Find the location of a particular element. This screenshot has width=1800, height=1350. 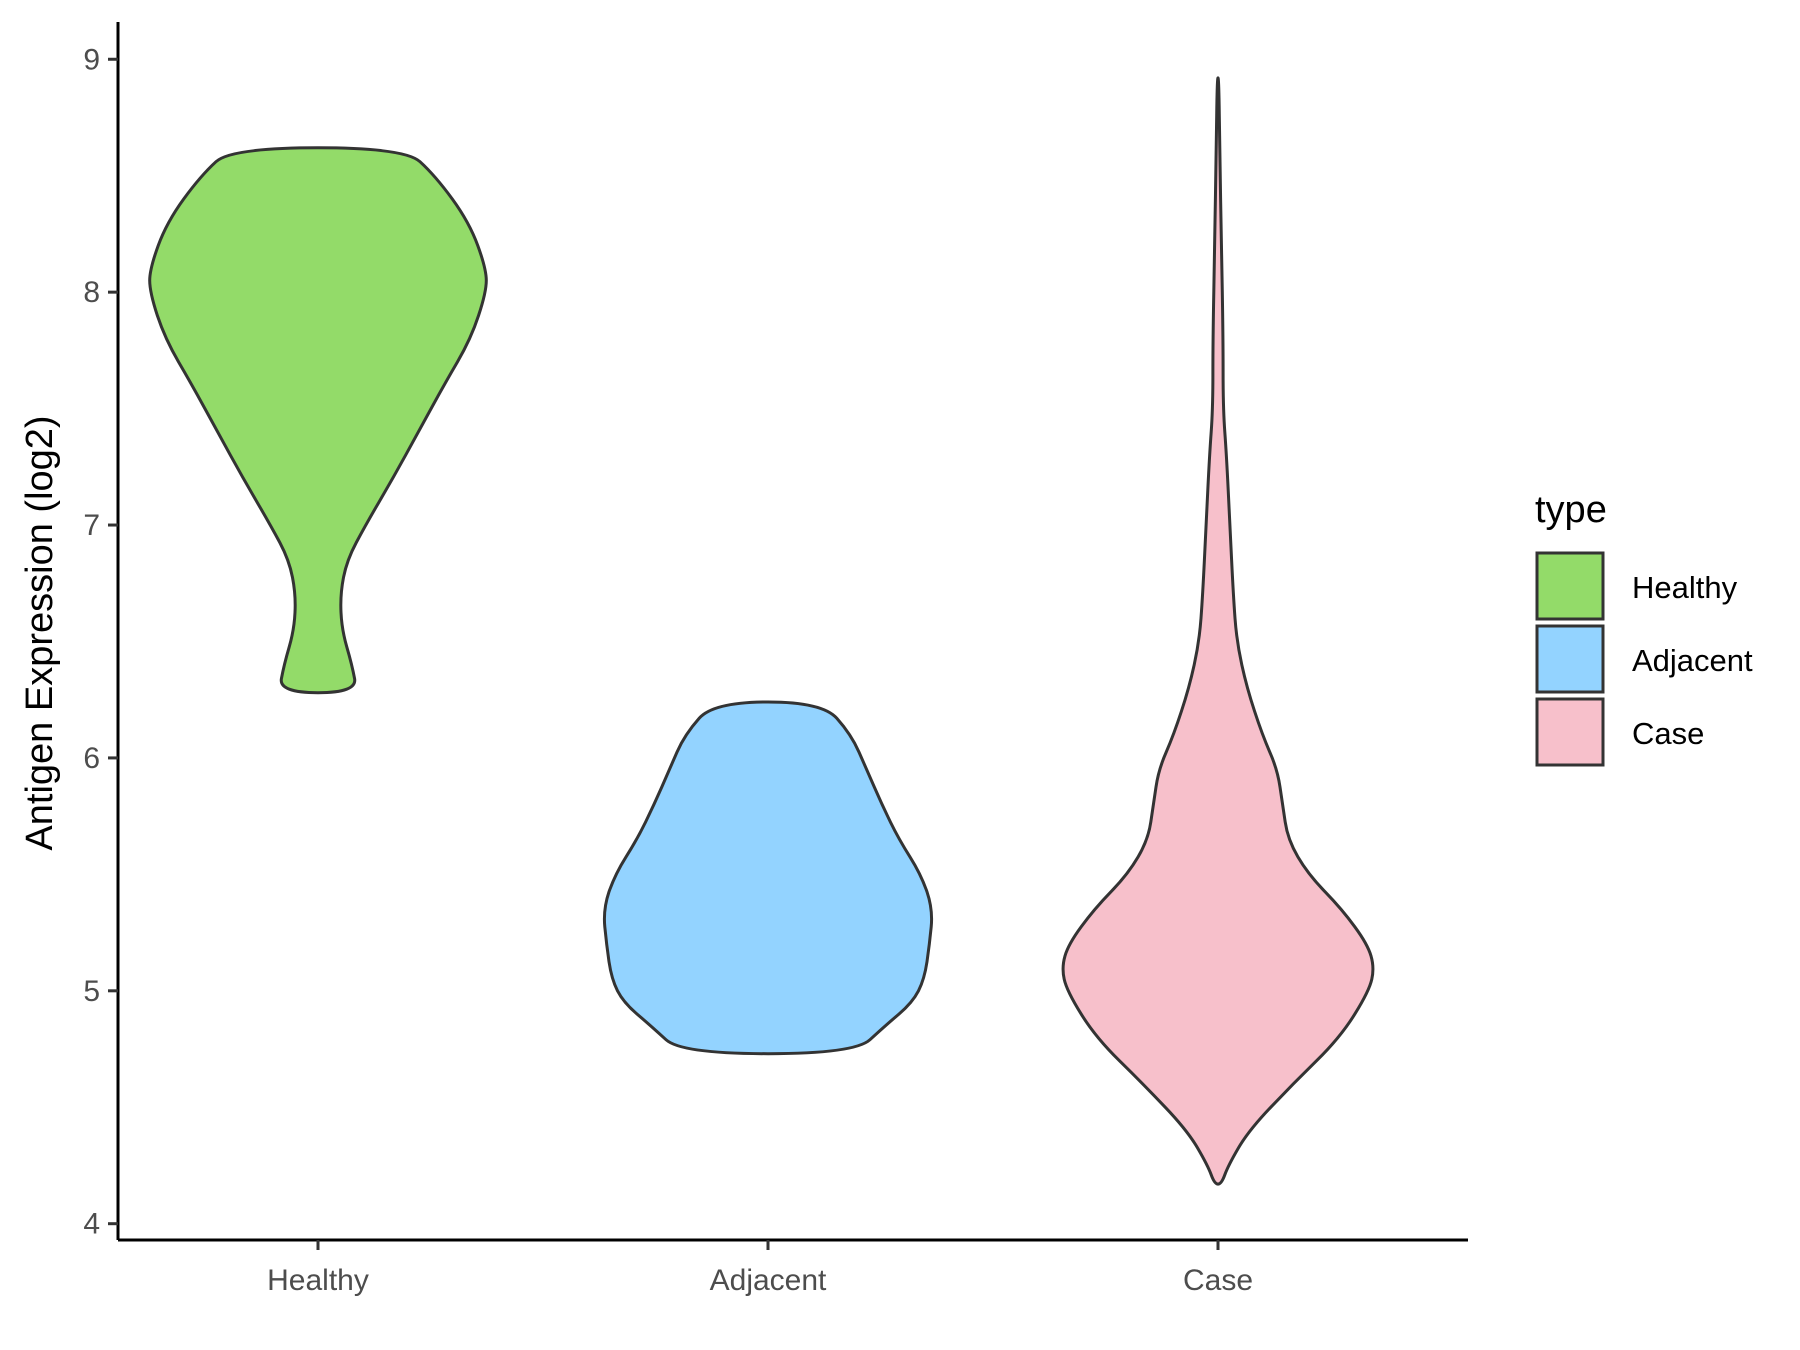

violin-healthy is located at coordinates (318, 420).